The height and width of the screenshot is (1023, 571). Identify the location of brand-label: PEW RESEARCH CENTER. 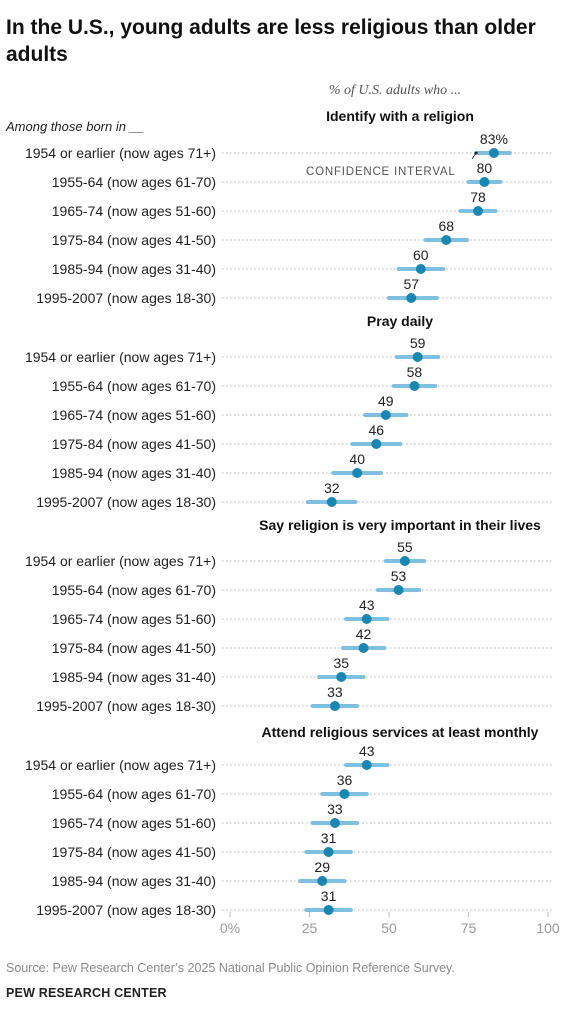
(86, 993).